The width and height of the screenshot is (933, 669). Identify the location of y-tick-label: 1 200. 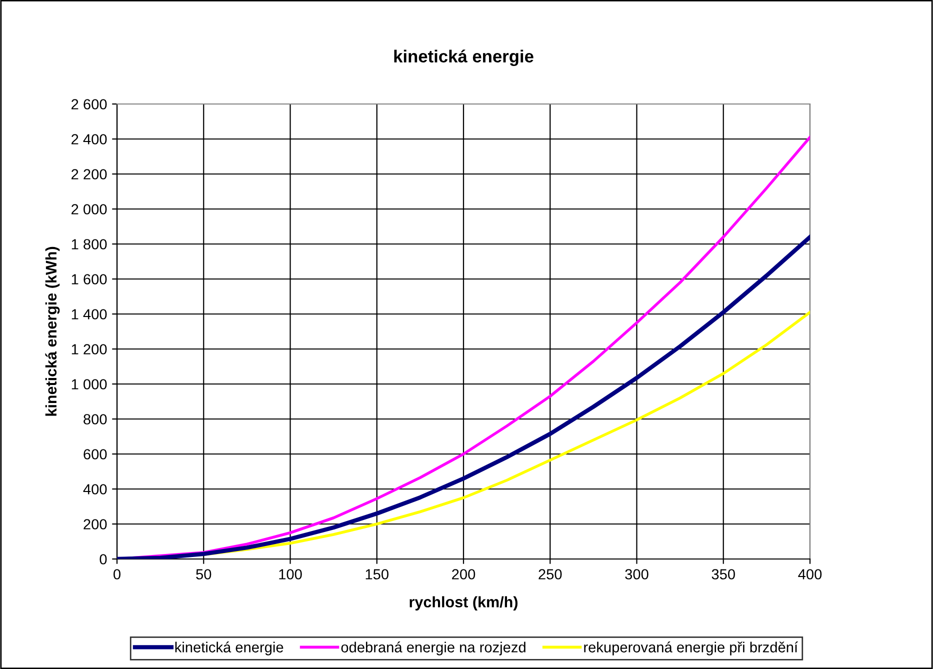
(89, 349).